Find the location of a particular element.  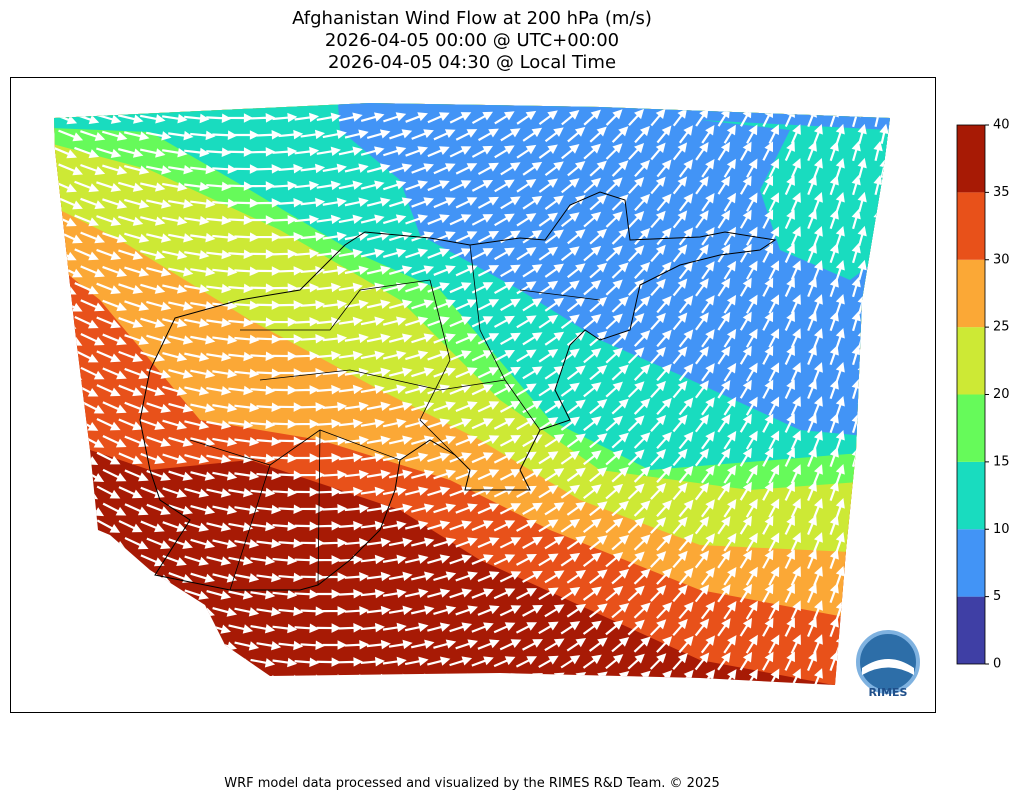

logo: RIMES is located at coordinates (888, 664).